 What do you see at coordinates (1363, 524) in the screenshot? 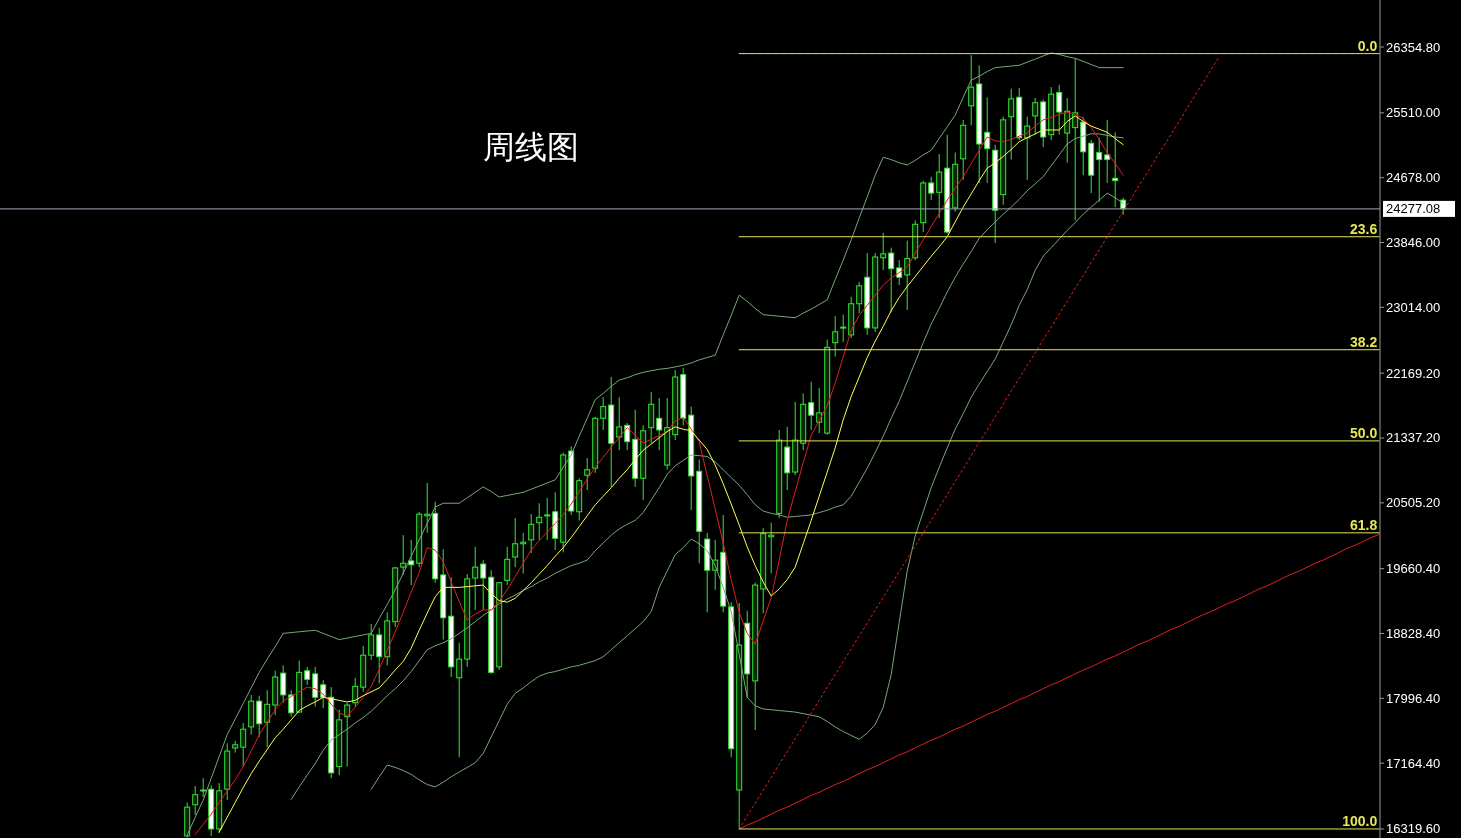
I see `series-label: 61.8` at bounding box center [1363, 524].